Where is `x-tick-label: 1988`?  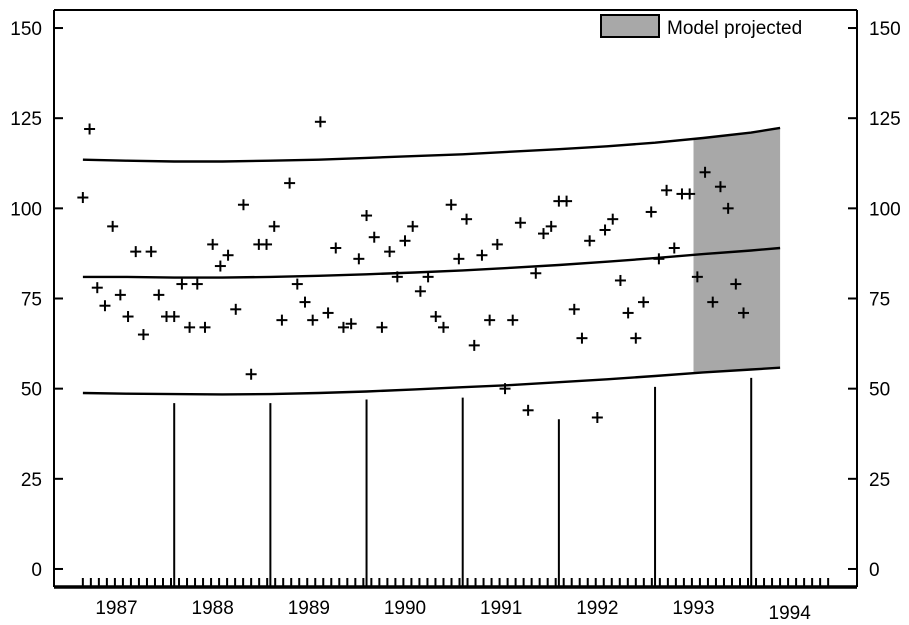 x-tick-label: 1988 is located at coordinates (213, 608).